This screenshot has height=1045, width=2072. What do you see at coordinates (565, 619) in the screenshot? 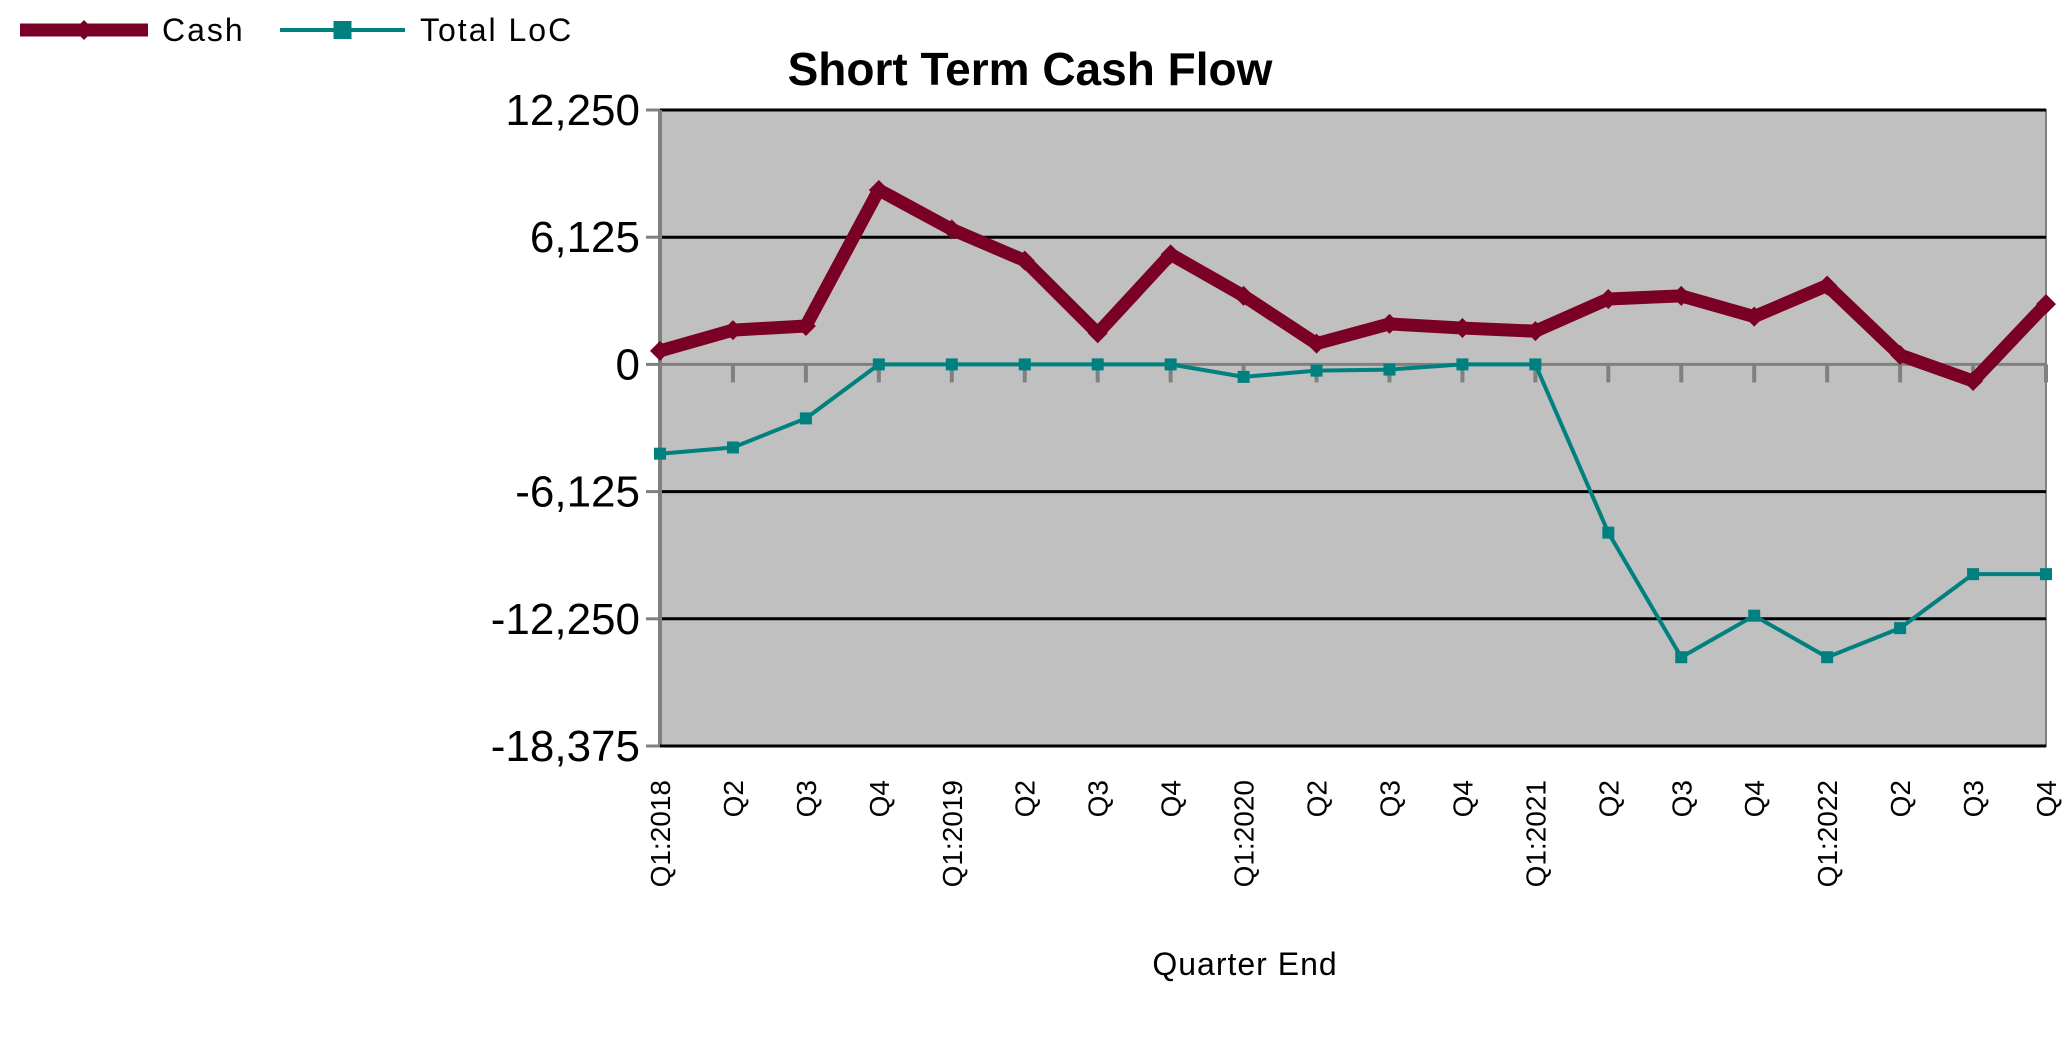
I see `y-tick-label-4: -12,250` at bounding box center [565, 619].